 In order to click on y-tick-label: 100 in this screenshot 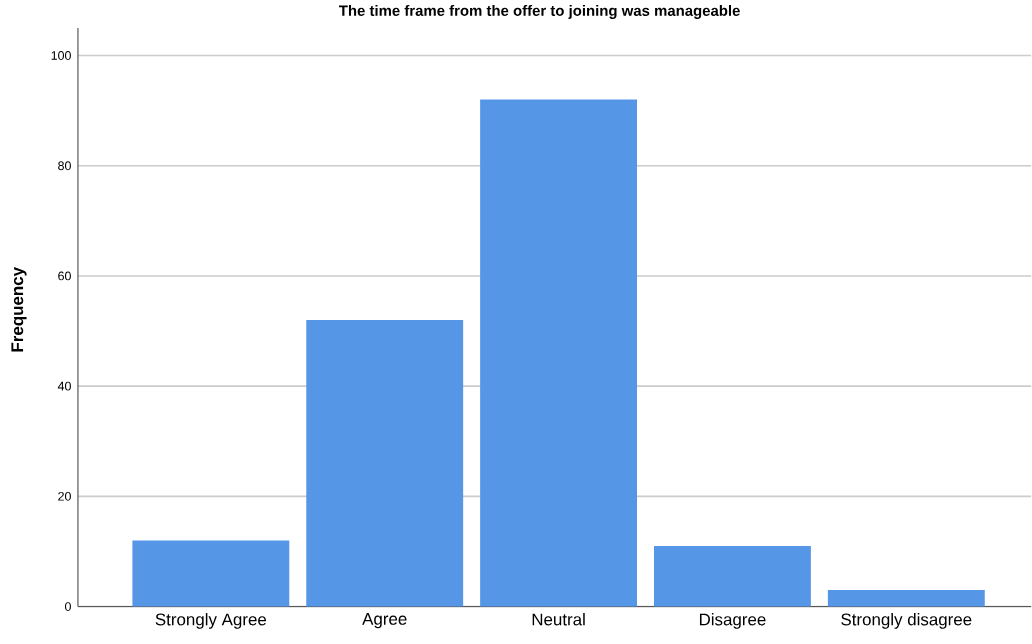, I will do `click(61, 56)`.